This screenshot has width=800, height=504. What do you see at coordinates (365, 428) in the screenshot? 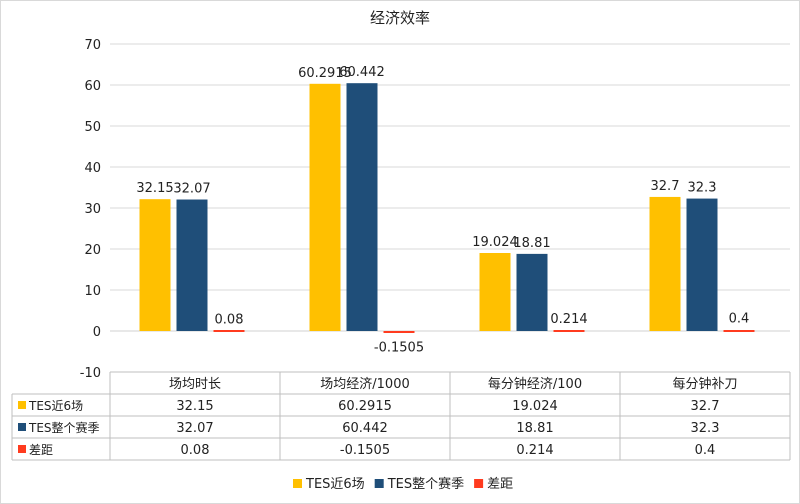
I see `table-cell: 60.442` at bounding box center [365, 428].